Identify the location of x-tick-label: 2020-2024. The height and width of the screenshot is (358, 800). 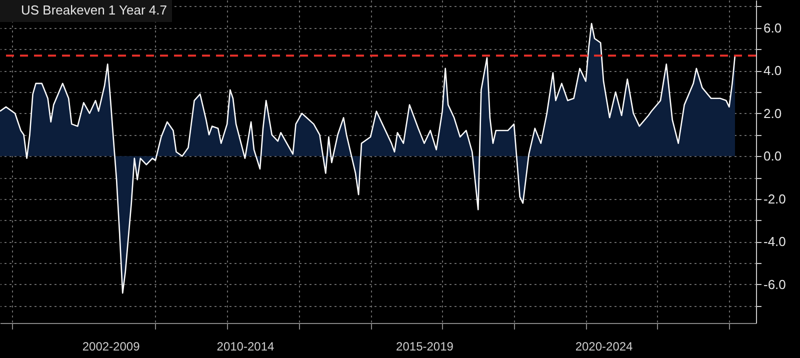
(604, 347).